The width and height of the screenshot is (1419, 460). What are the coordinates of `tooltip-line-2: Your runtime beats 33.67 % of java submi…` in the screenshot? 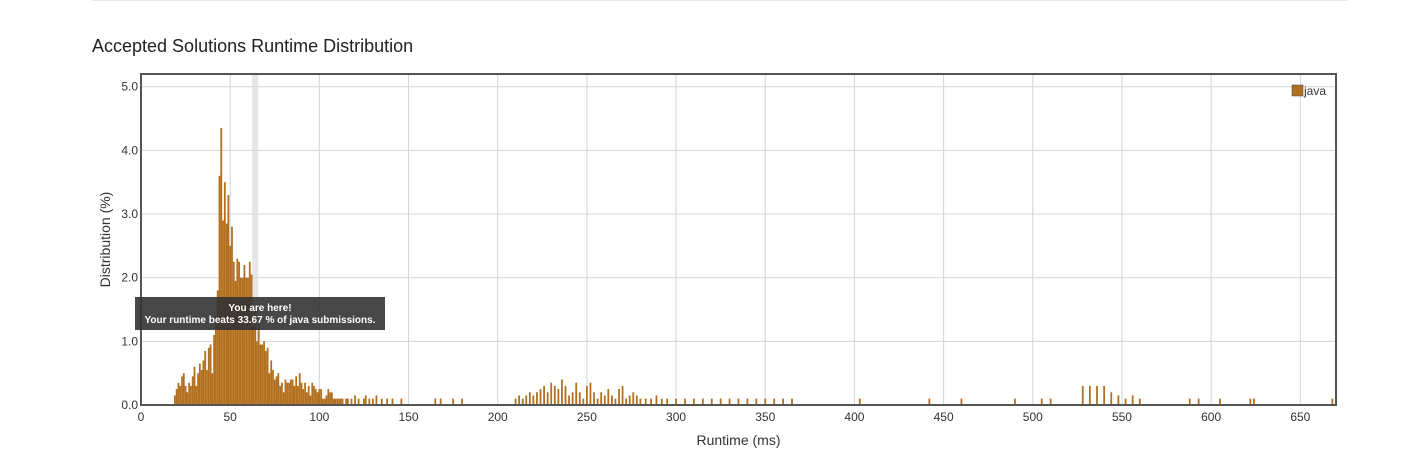 It's located at (259, 320).